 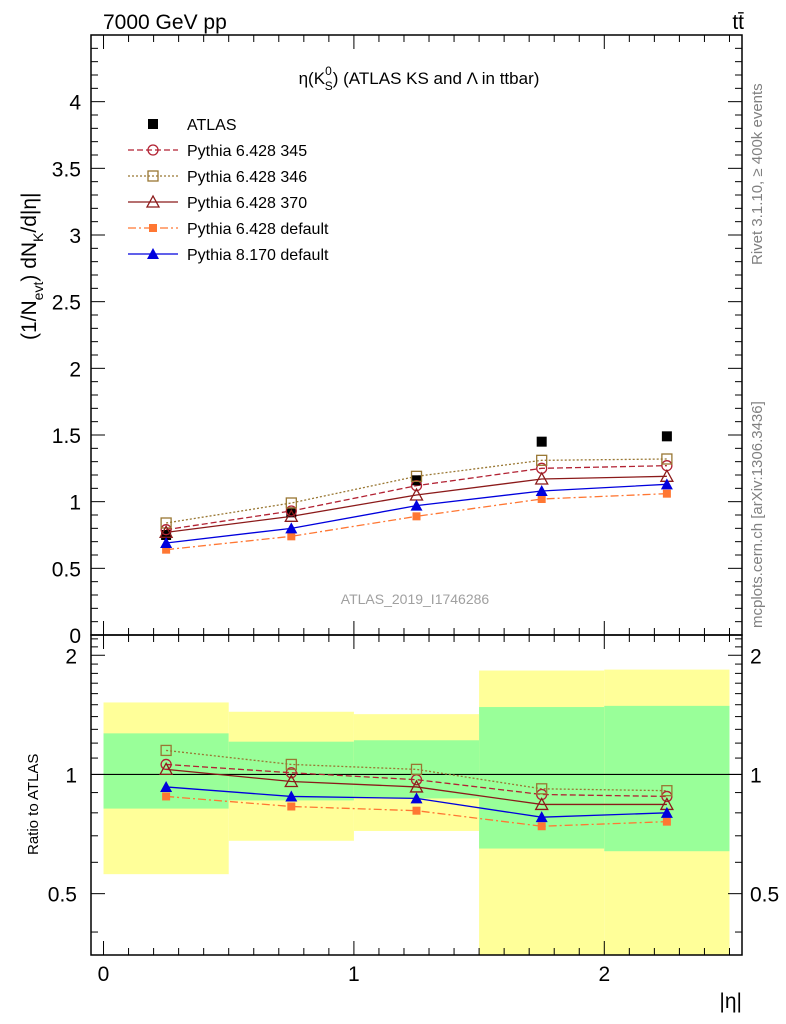 I want to click on legend-item-atlas: ATLAS, so click(x=192, y=125).